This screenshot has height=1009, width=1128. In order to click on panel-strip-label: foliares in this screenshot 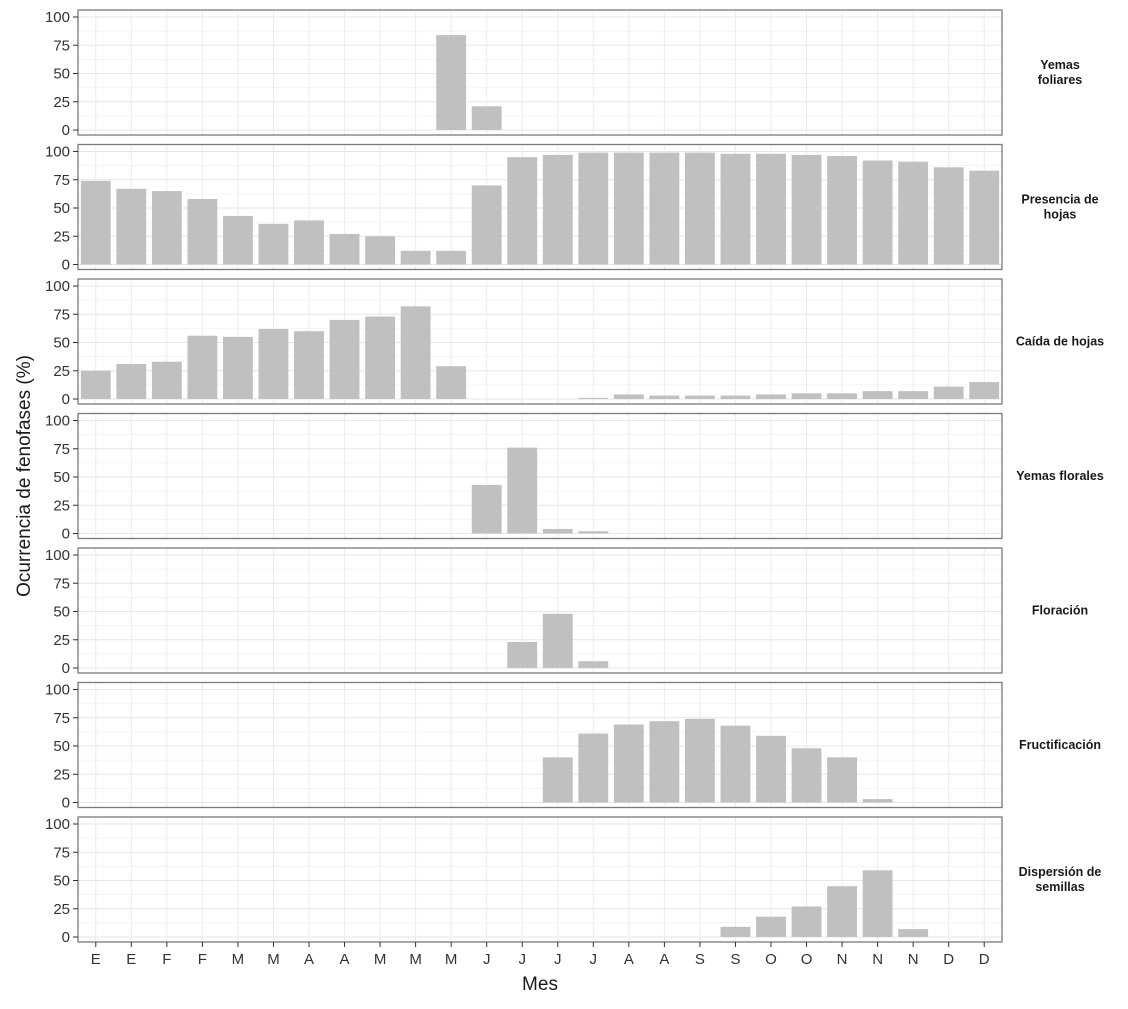, I will do `click(1060, 80)`.